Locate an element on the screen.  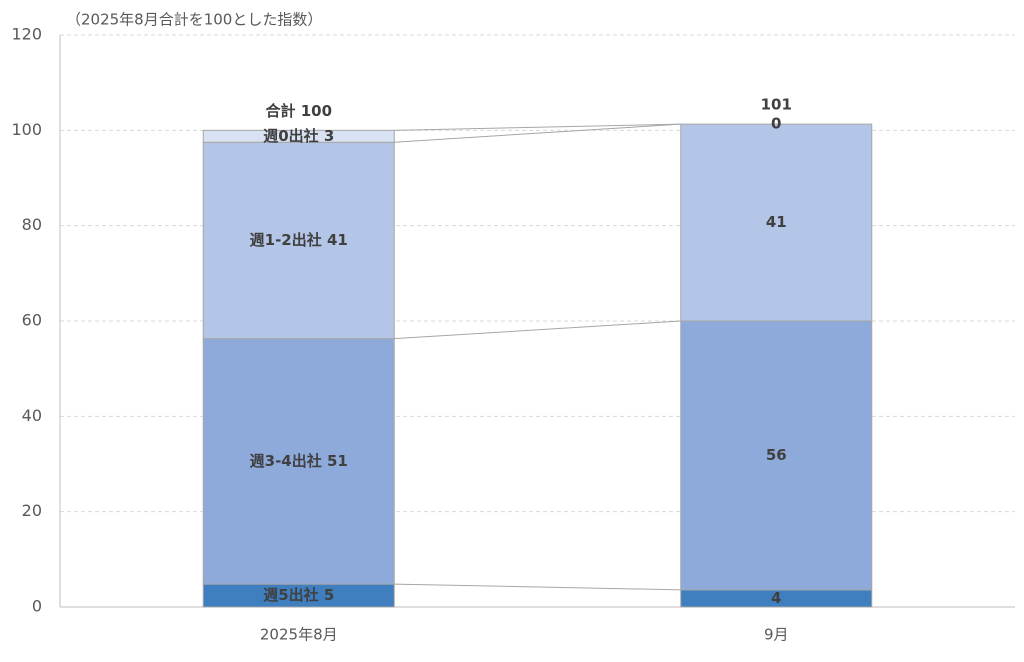
value-label: 4 is located at coordinates (776, 598).